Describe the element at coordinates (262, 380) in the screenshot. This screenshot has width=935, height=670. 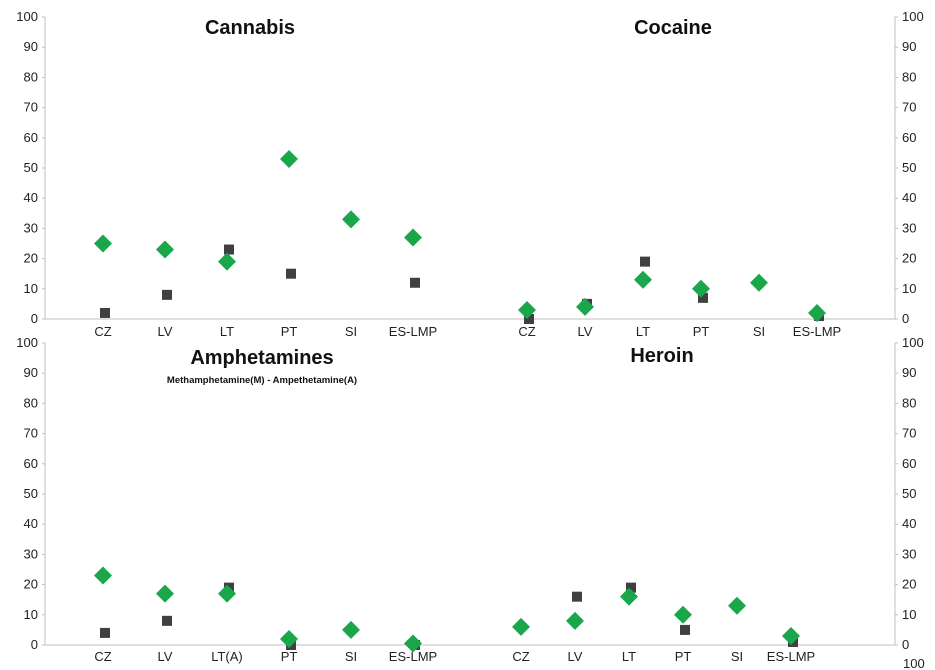
I see `panel-subtitle: Methamphetamine(M) - Ampethetamine(A)` at that location.